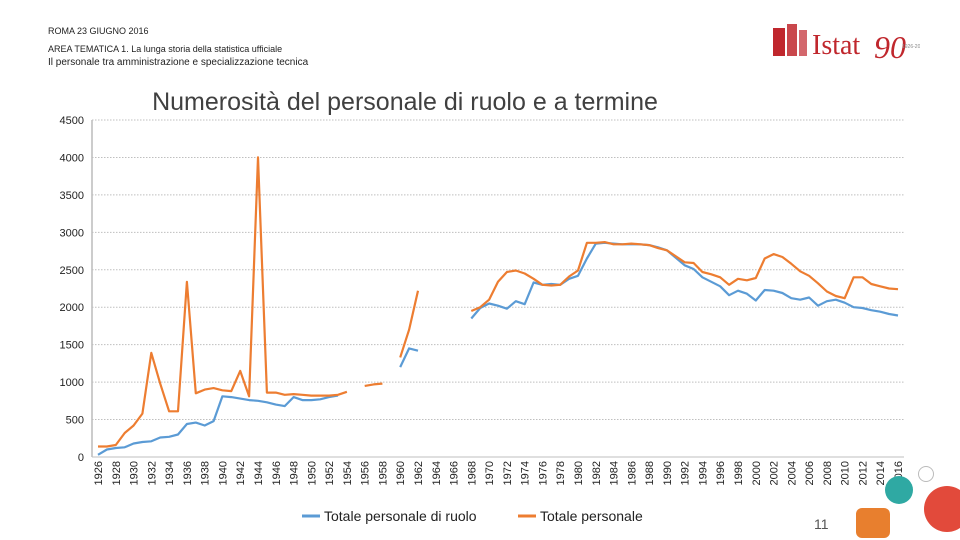  Describe the element at coordinates (911, 47) in the screenshot. I see `logo-tagline: 1926-2016` at that location.